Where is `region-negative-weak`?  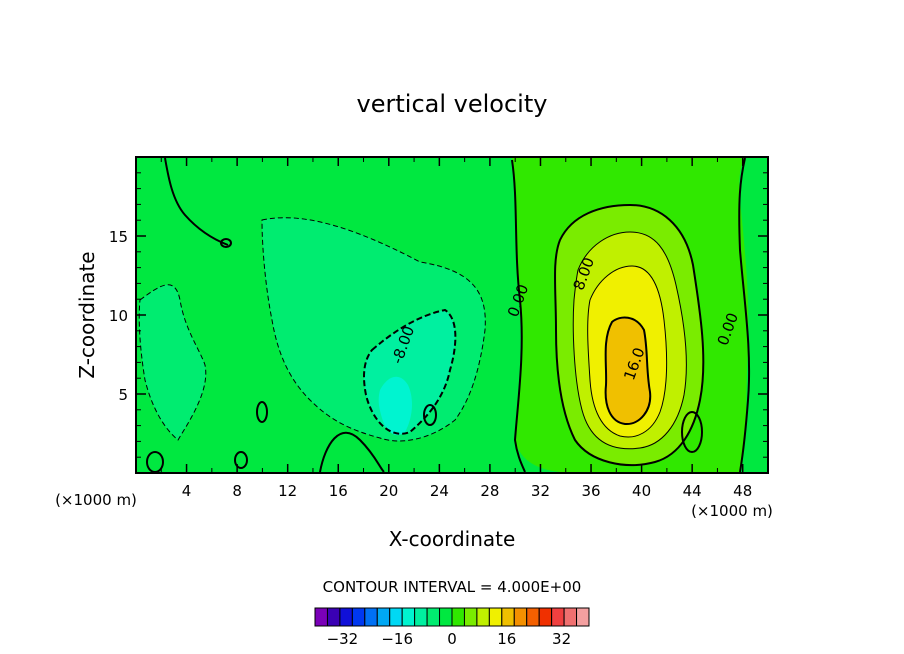 region-negative-weak is located at coordinates (172, 362).